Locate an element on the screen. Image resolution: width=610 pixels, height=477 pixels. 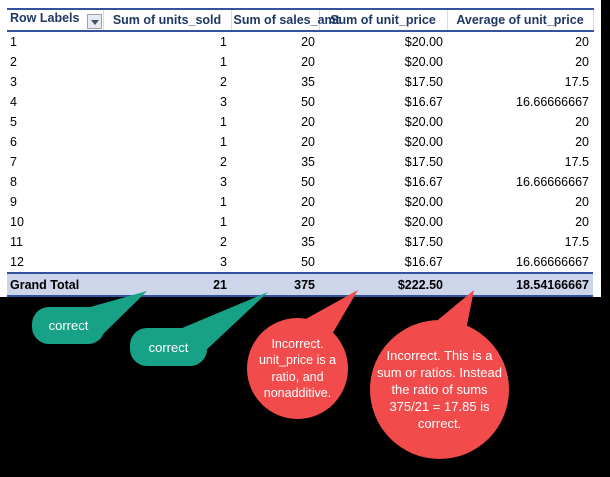
filter-dropdown-button is located at coordinates (95, 21).